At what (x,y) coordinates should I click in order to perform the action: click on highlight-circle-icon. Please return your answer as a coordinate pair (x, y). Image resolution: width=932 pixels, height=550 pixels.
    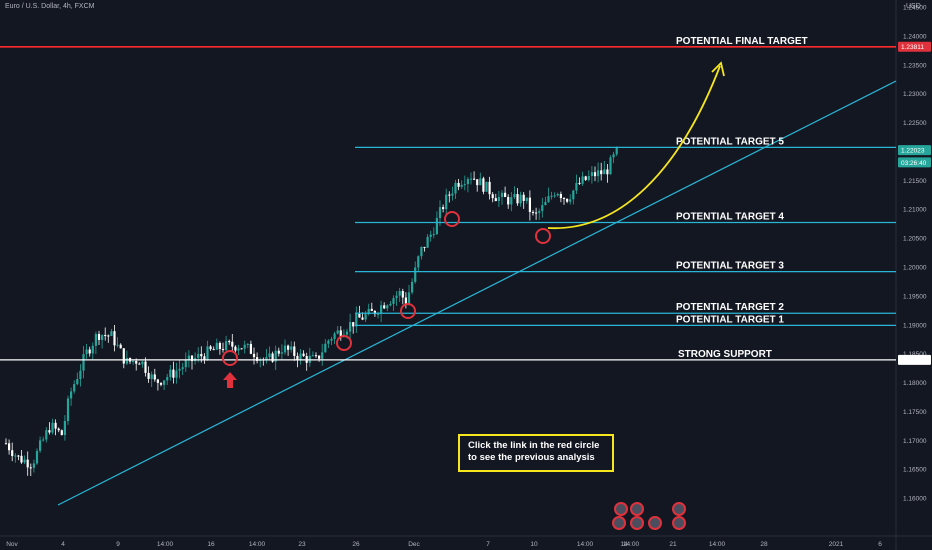
    Looking at the image, I should click on (408, 311).